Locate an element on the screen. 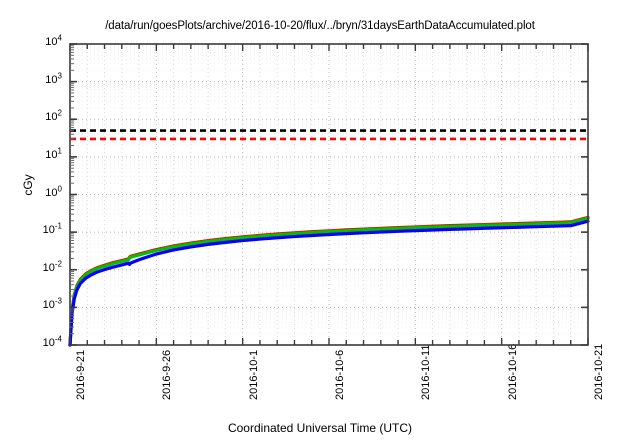  y-axis-tick-label: 10⁻³ is located at coordinates (52, 304).